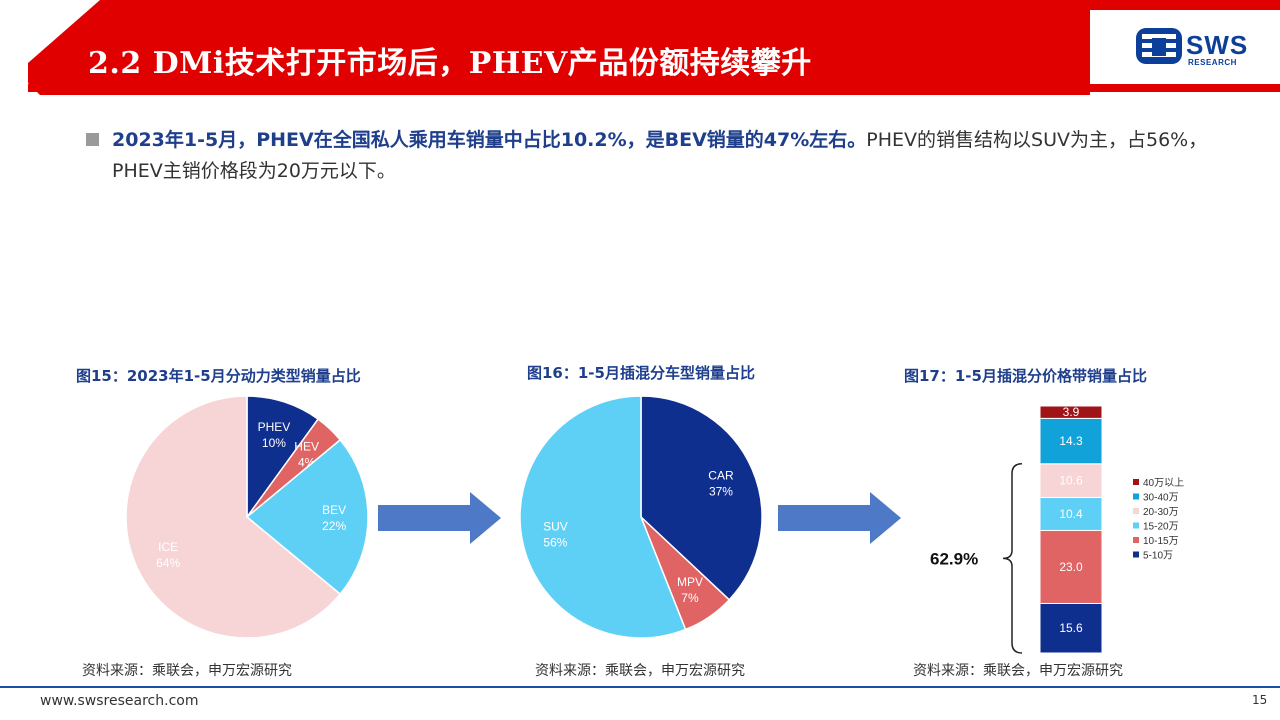 Image resolution: width=1280 pixels, height=720 pixels. I want to click on pie1-slice-bev, so click(307, 517).